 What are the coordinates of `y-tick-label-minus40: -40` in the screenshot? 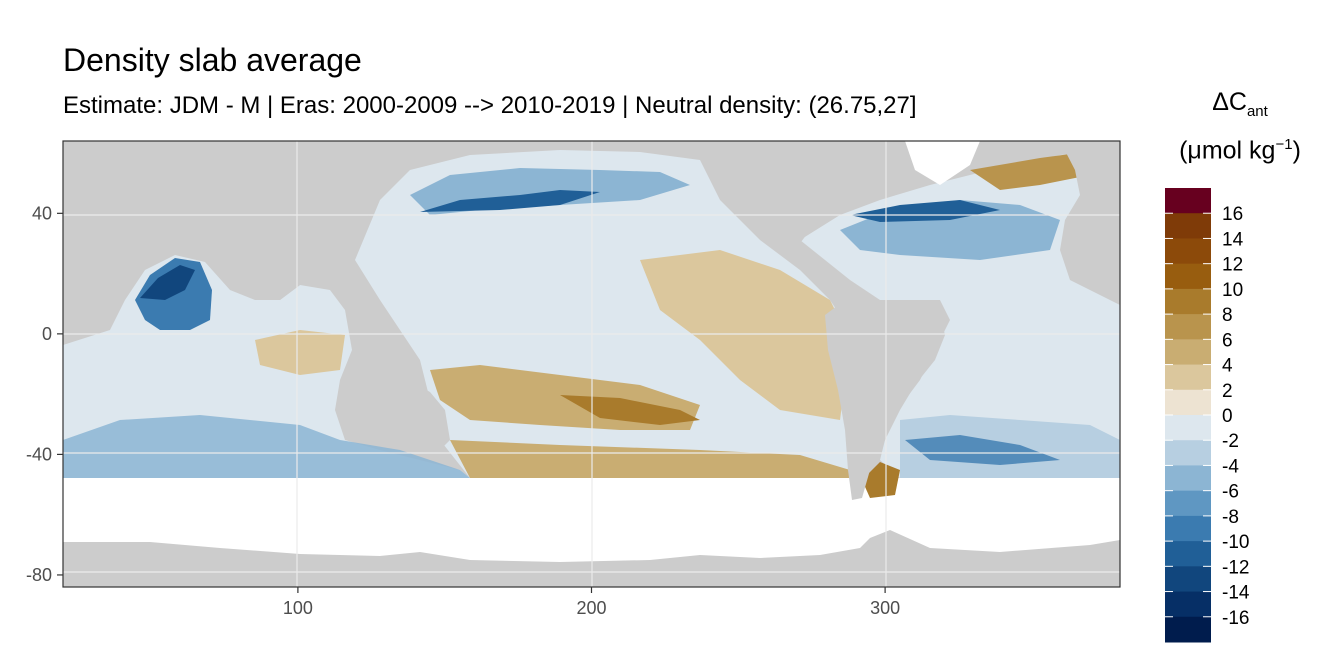 It's located at (39, 454).